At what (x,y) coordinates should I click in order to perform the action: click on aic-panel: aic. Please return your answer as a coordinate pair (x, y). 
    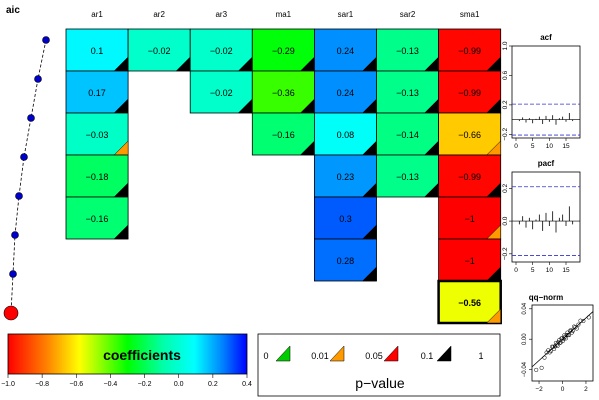
    Looking at the image, I should click on (26, 163).